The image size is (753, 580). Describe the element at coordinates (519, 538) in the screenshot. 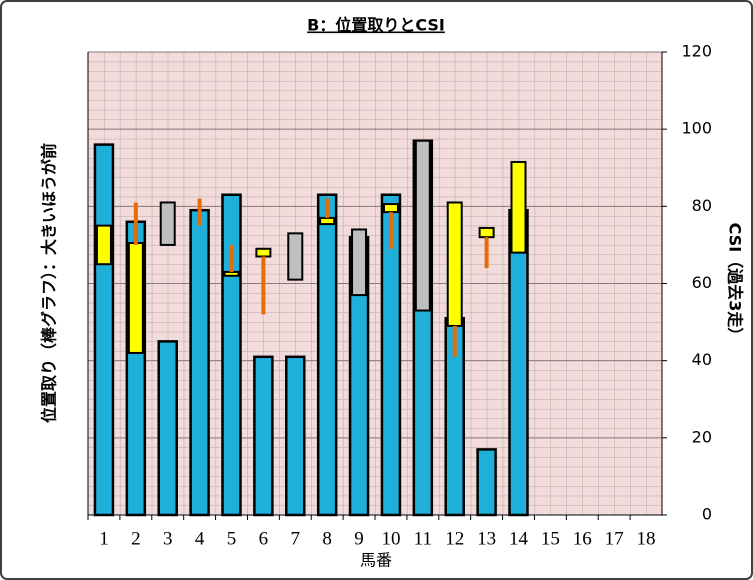

I see `x-tick-label: 14` at that location.